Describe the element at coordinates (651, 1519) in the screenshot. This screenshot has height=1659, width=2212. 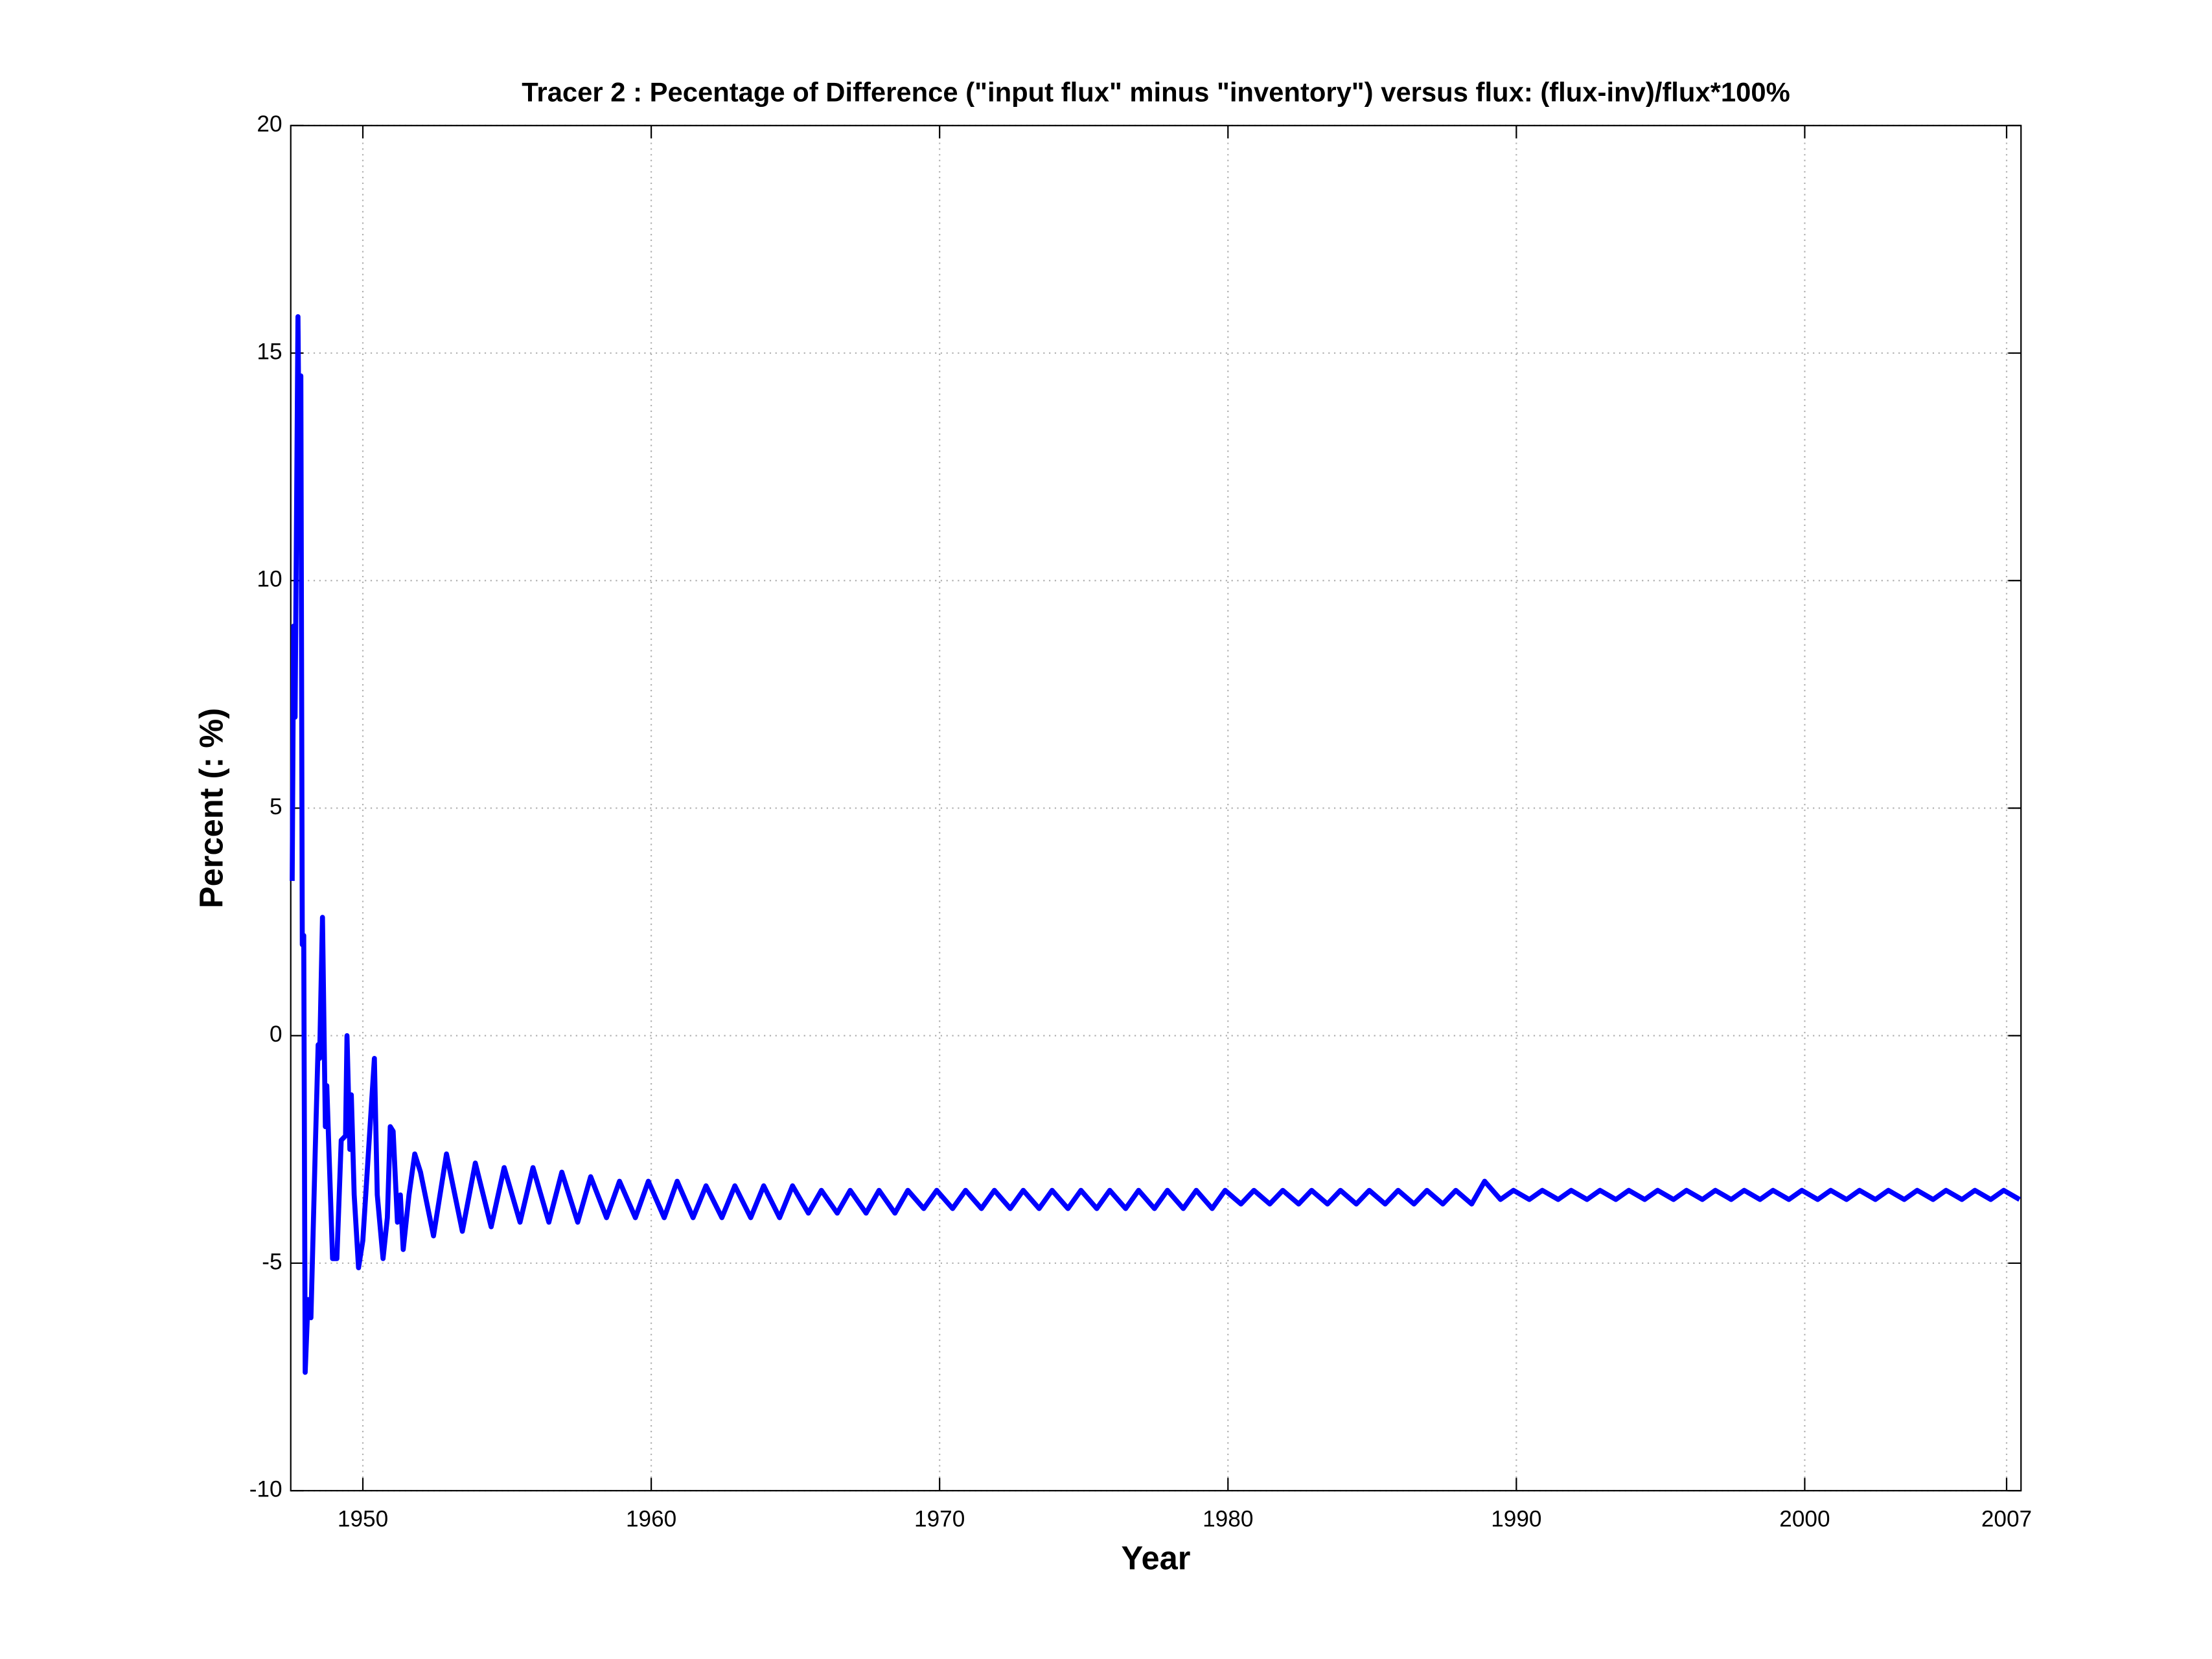
I see `x-tick-label: 1960` at that location.